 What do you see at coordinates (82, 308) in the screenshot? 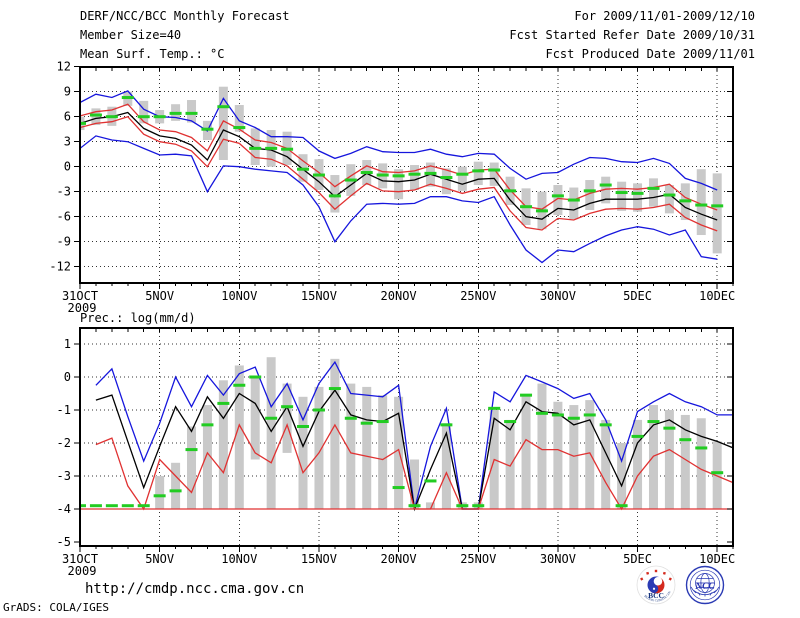
I see `x-year-label: 2009` at bounding box center [82, 308].